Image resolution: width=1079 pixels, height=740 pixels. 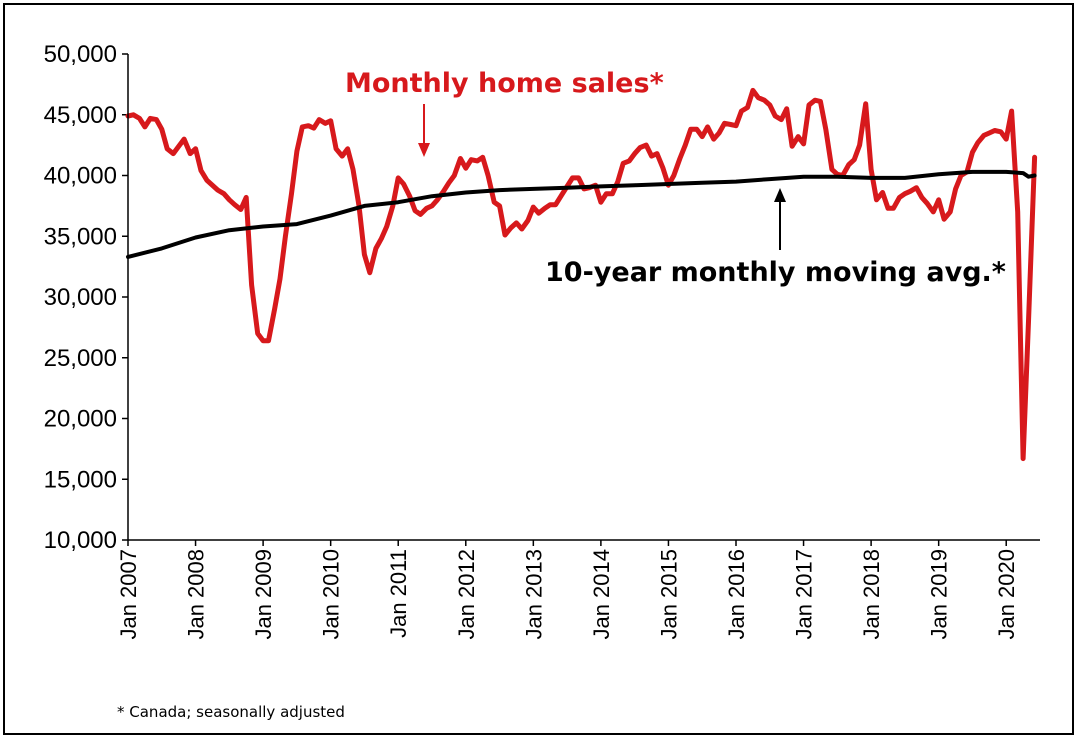 I want to click on x-tick-label: Jan 2011, so click(x=398, y=593).